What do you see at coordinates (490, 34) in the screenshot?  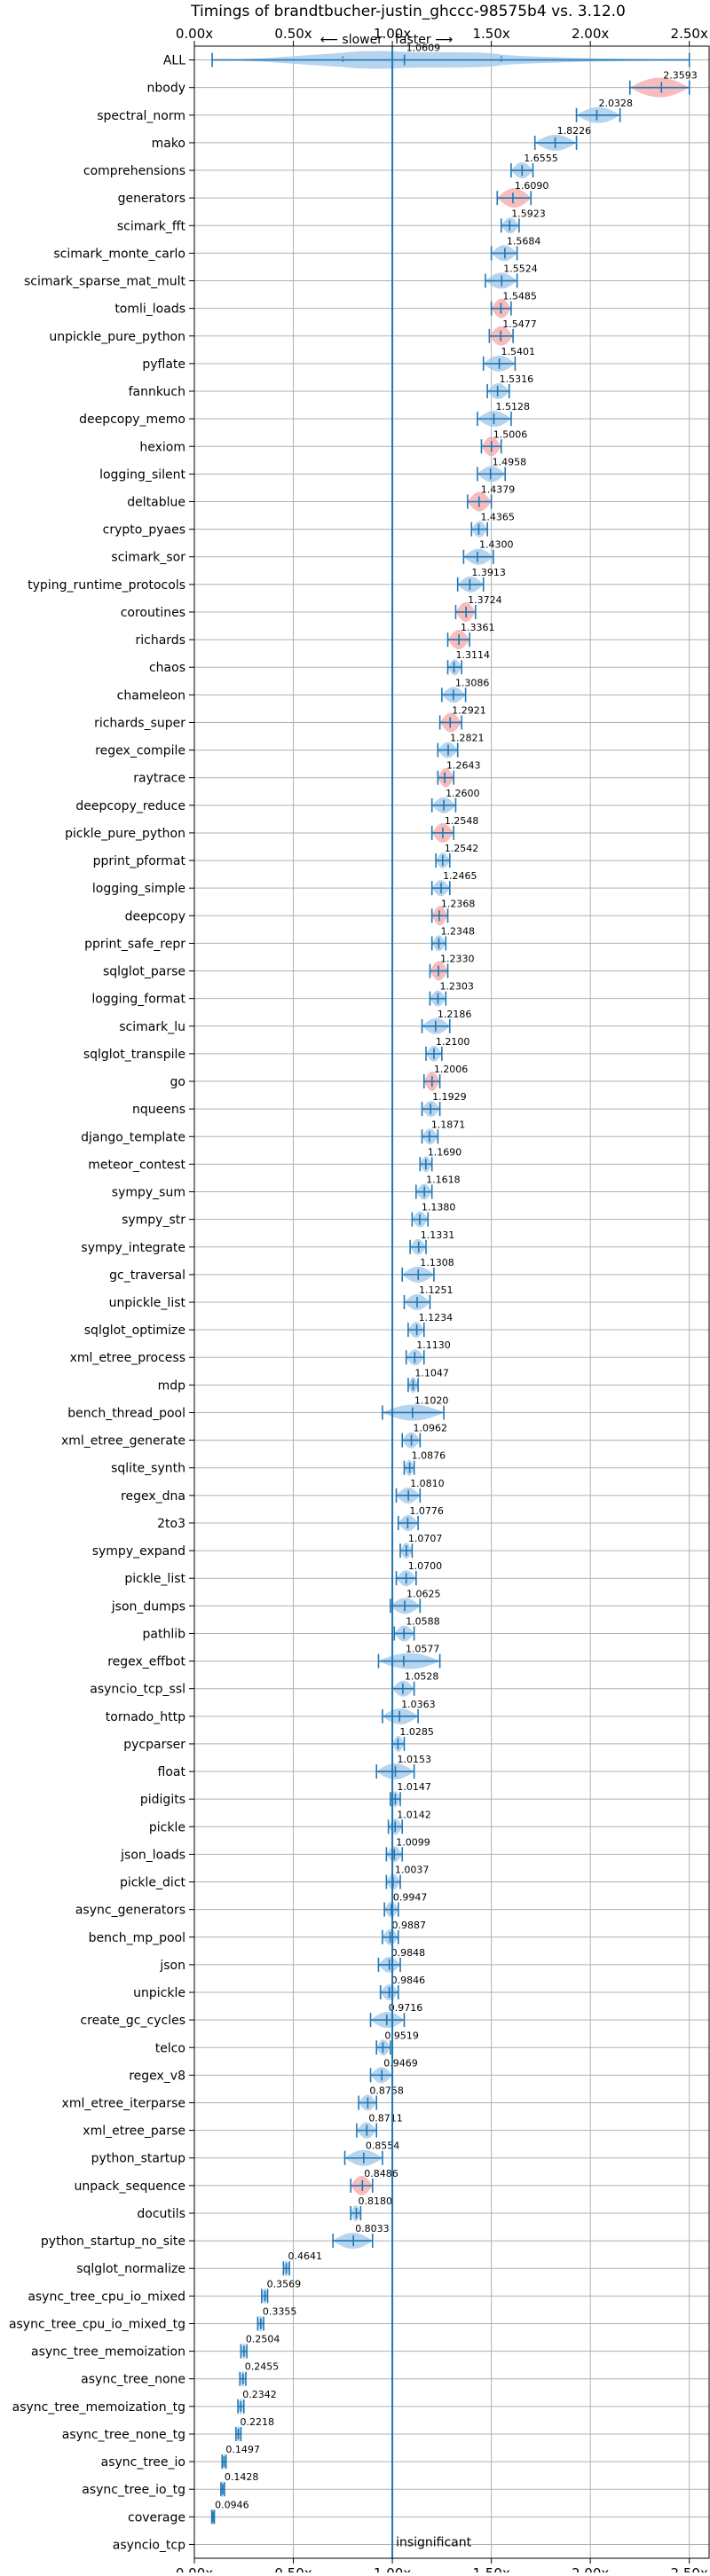 I see `x-tick-label-top: 1.50x` at bounding box center [490, 34].